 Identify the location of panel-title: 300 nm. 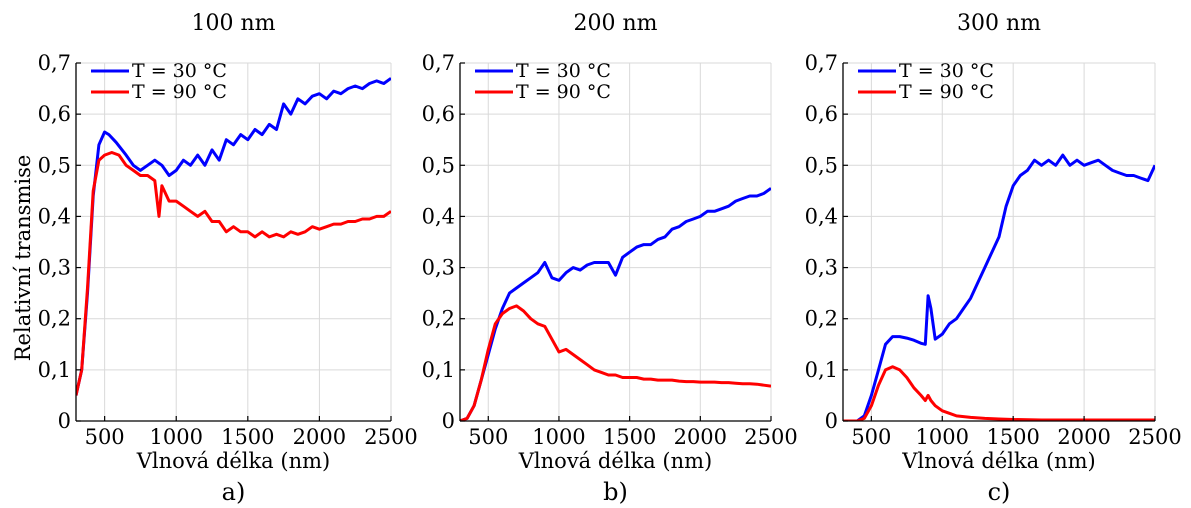
(999, 23).